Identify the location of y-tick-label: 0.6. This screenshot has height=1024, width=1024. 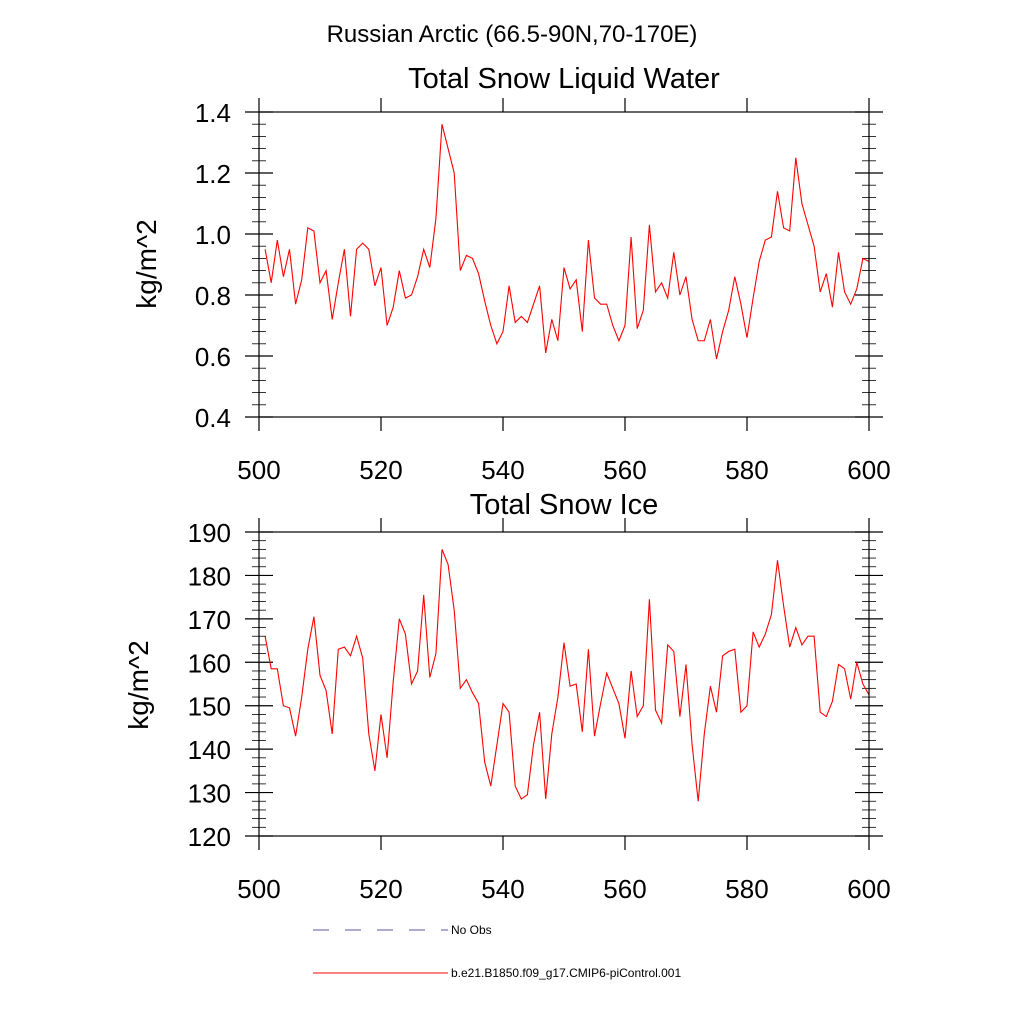
(213, 357).